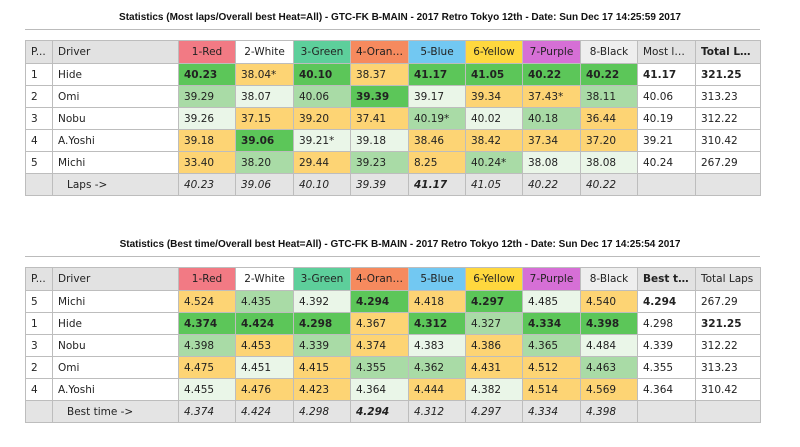  I want to click on footer-value-cell, so click(728, 411).